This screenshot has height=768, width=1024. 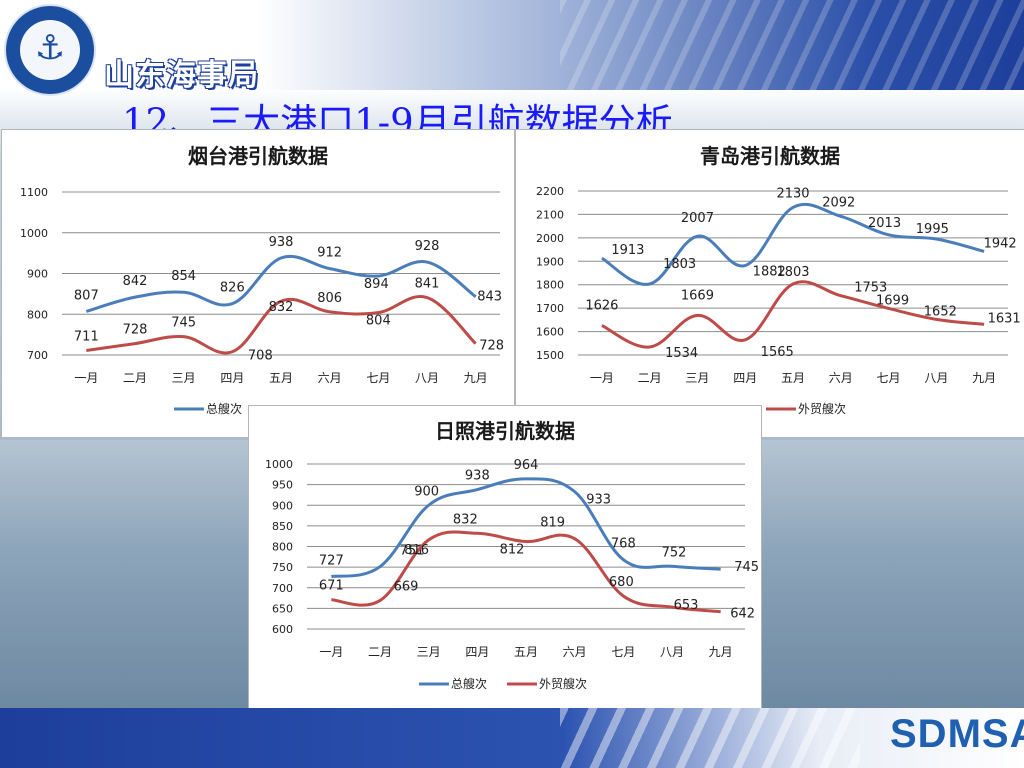 I want to click on data-label: 708, so click(x=260, y=356).